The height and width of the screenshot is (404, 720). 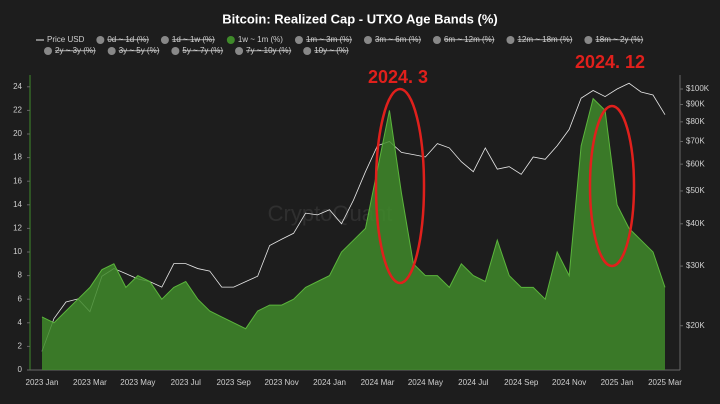 I want to click on x-tick-label: 2024 Nov, so click(x=569, y=382).